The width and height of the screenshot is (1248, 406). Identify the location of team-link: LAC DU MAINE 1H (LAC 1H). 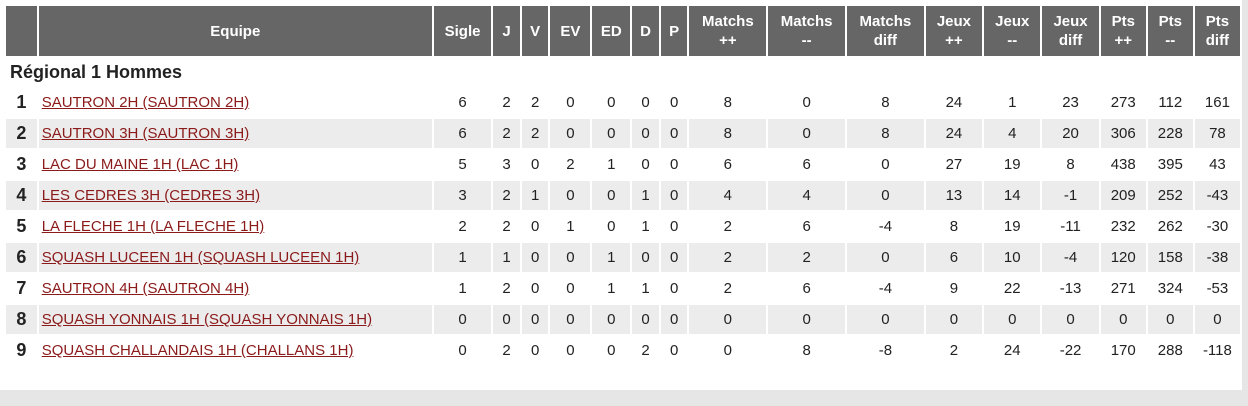
(140, 164).